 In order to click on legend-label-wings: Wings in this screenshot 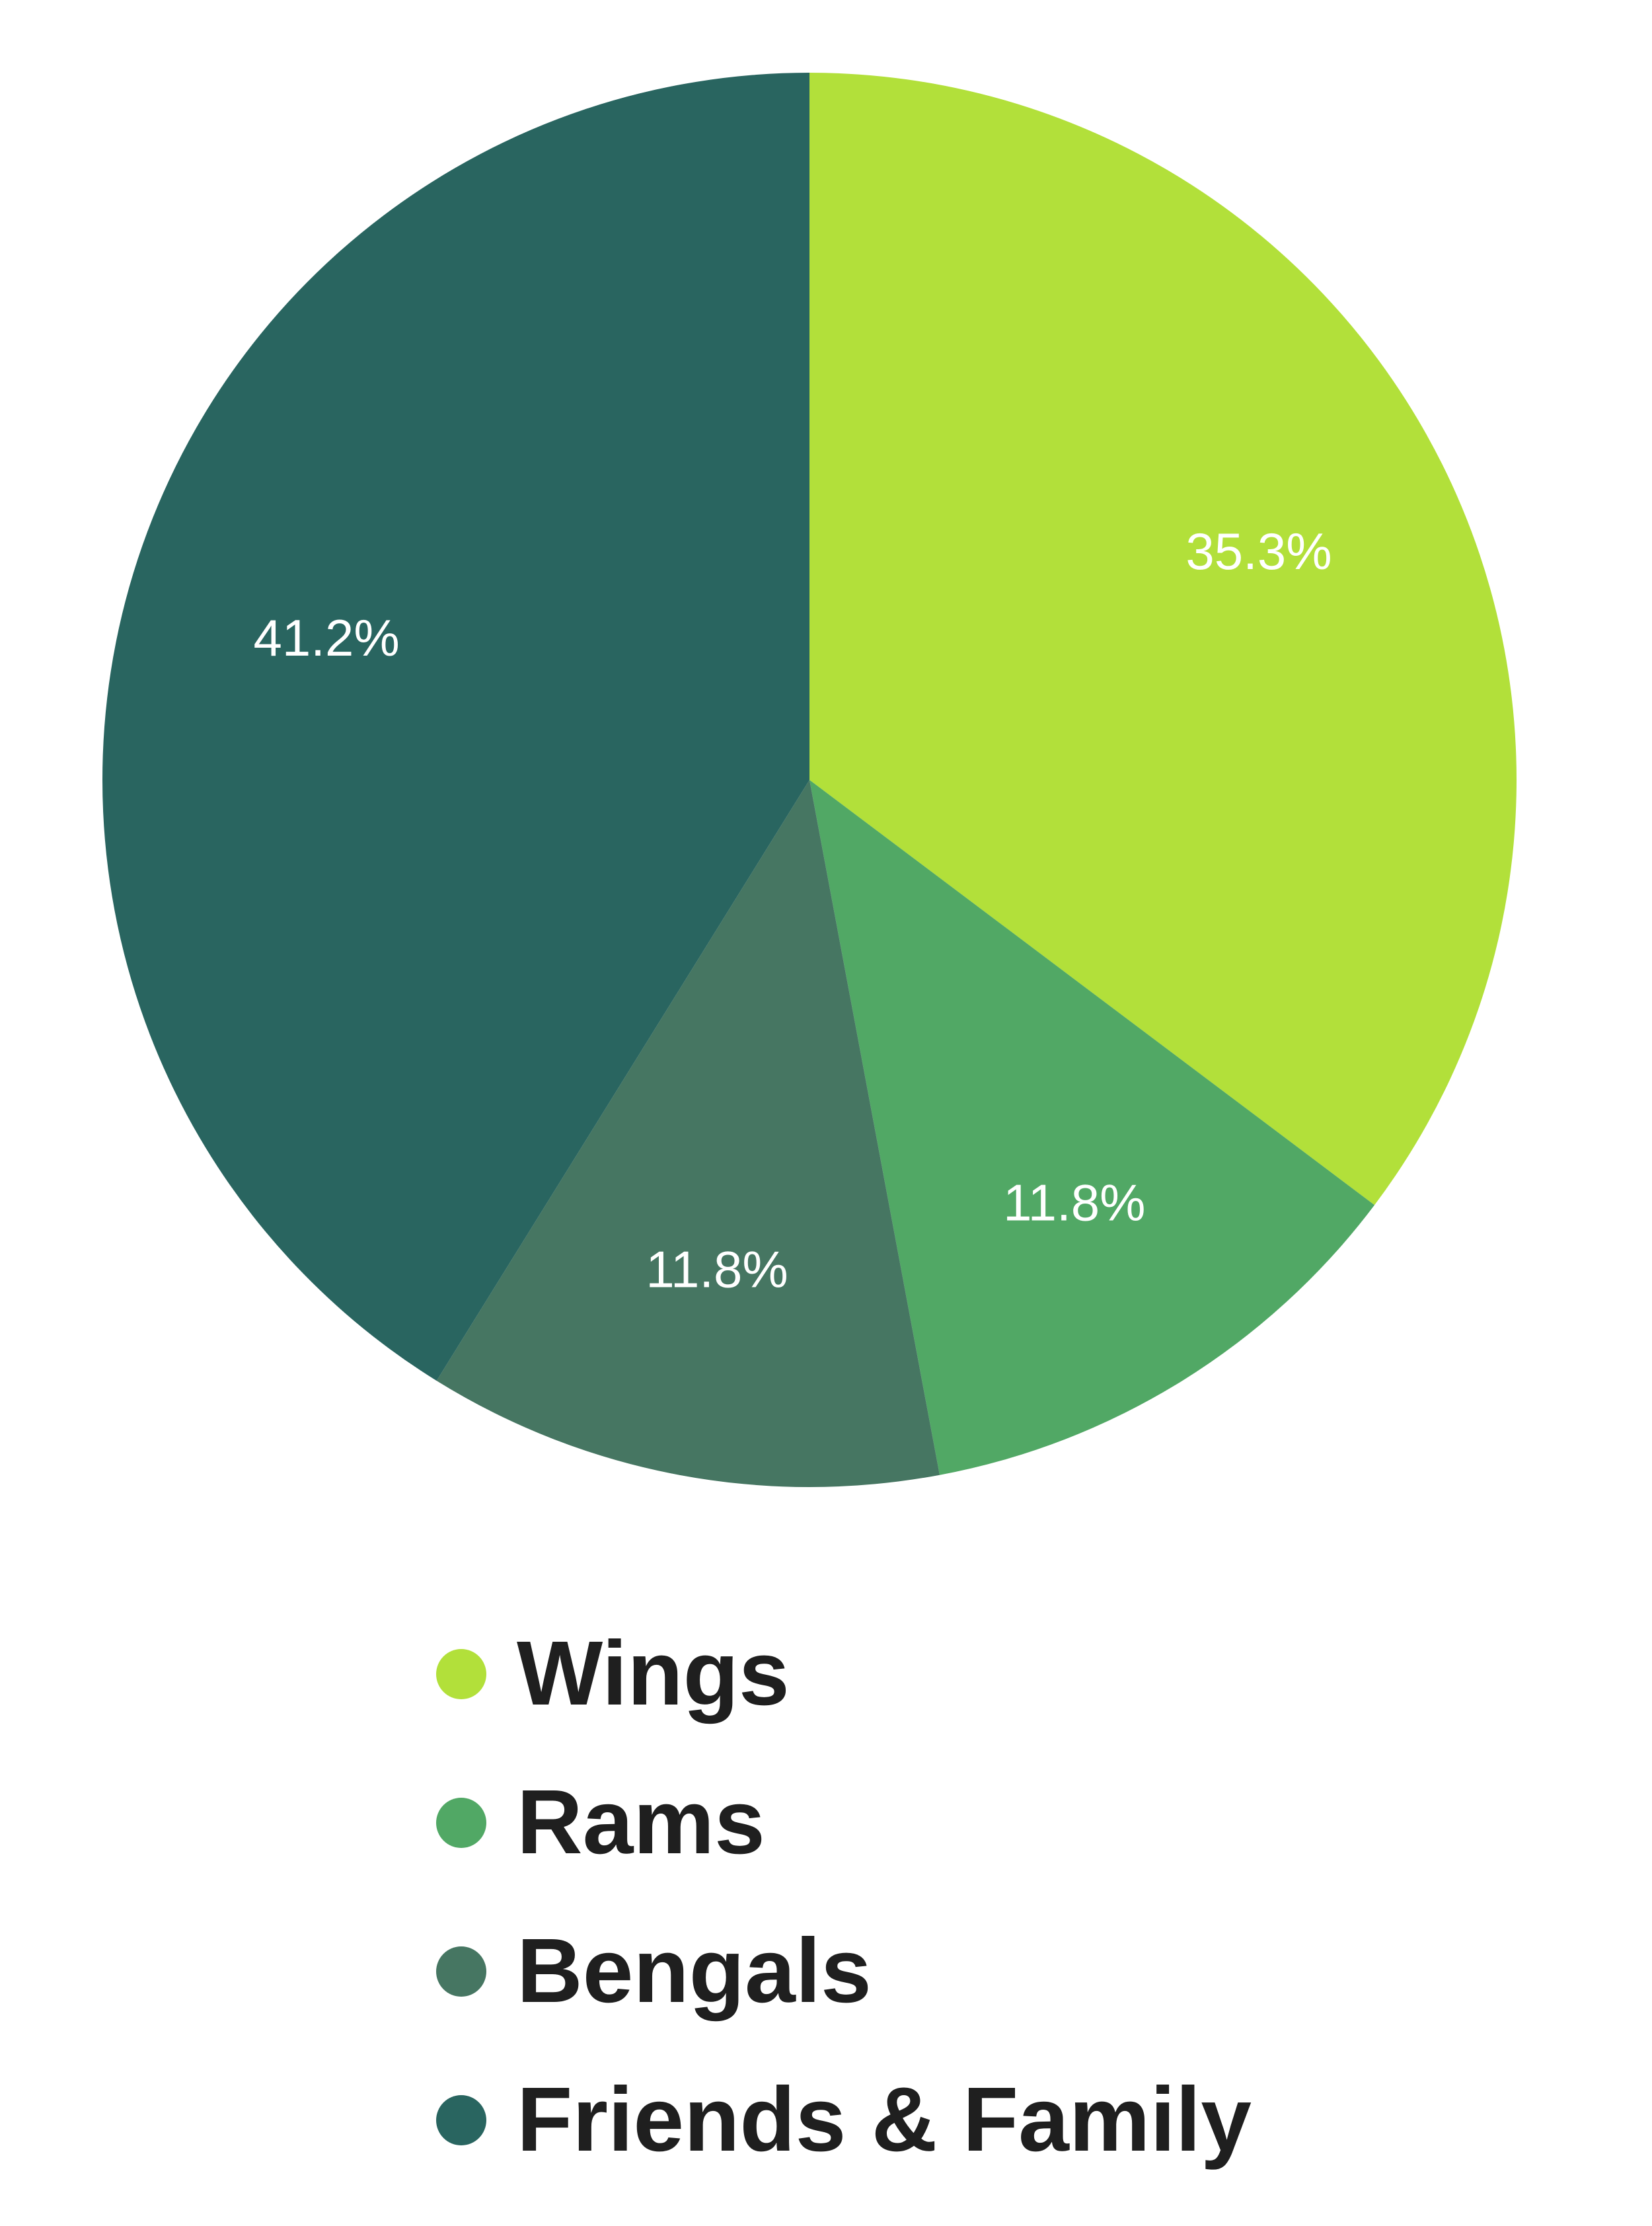, I will do `click(653, 1673)`.